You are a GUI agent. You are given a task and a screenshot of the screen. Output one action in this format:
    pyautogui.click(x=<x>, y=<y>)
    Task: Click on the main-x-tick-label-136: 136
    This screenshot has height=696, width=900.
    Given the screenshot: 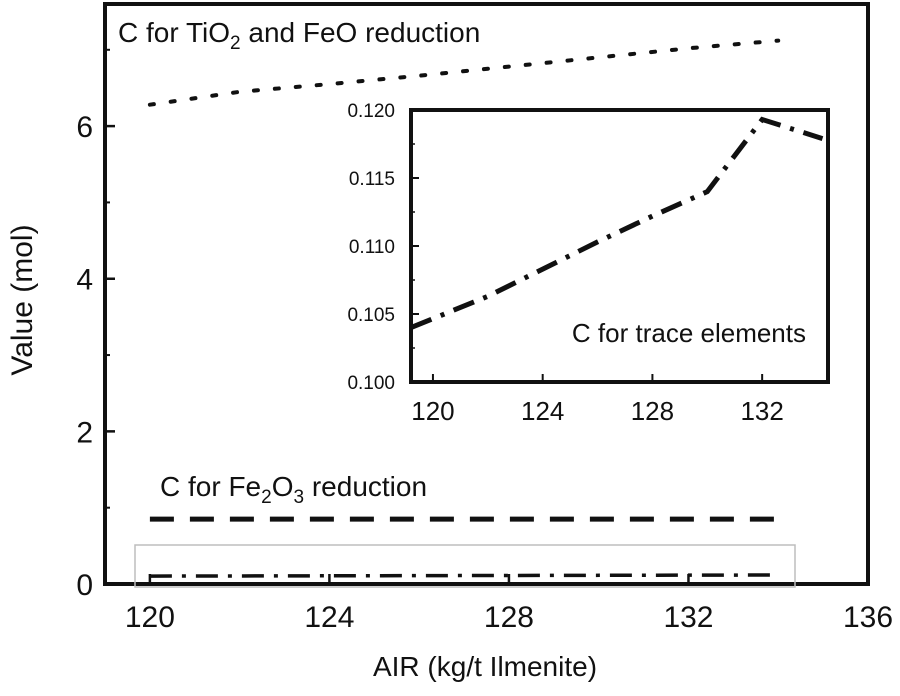 What is the action you would take?
    pyautogui.click(x=868, y=617)
    